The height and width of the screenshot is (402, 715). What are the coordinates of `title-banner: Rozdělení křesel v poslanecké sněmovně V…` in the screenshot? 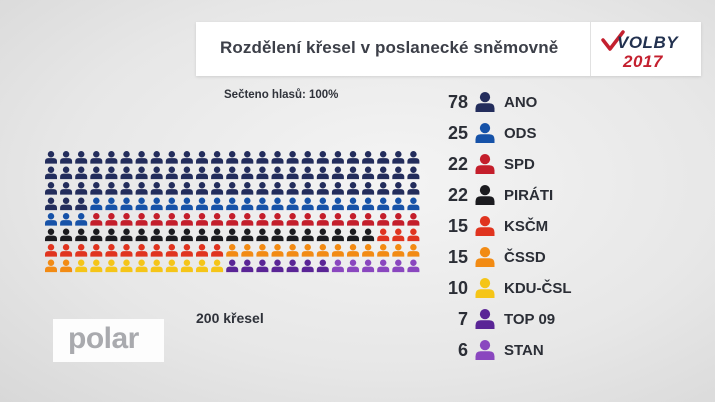 It's located at (448, 49).